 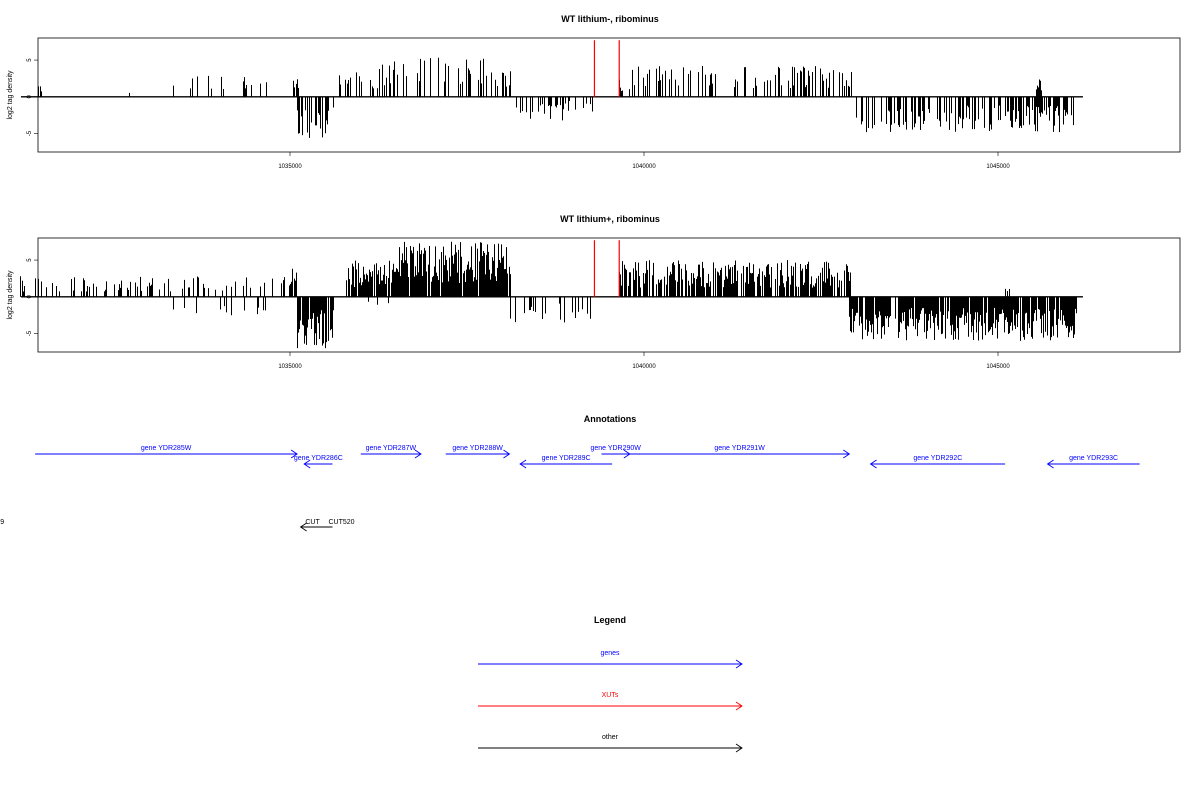 What do you see at coordinates (610, 620) in the screenshot?
I see `legend-title: Legend` at bounding box center [610, 620].